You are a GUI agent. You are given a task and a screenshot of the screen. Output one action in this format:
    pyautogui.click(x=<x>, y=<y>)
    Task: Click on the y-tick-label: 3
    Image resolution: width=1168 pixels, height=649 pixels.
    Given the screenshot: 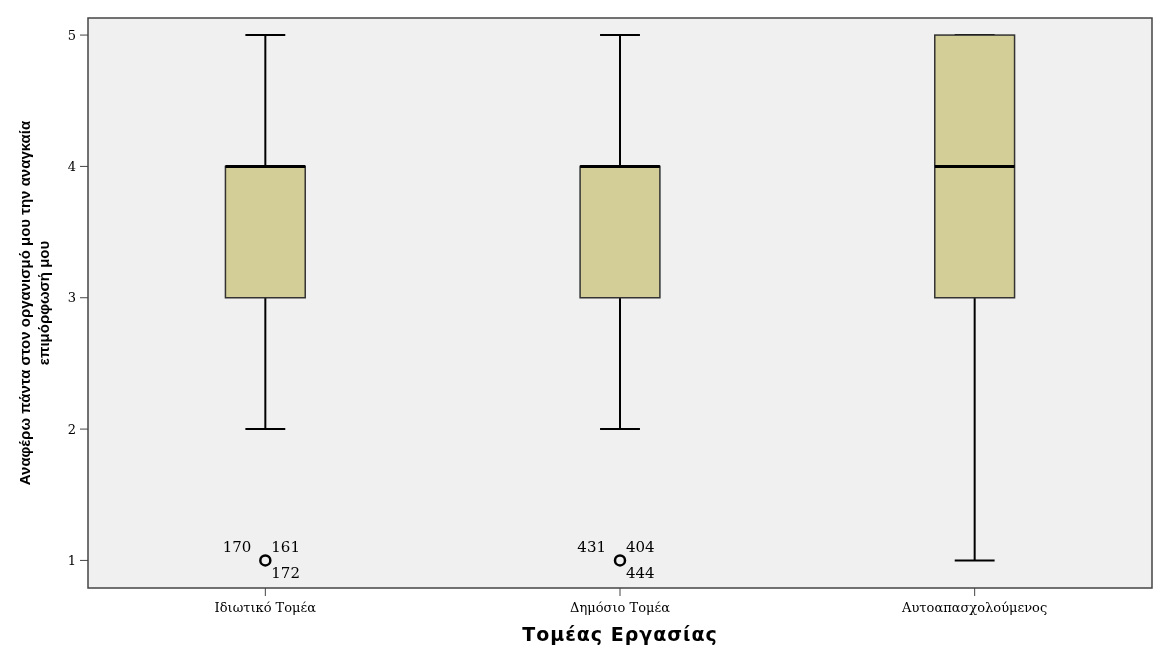 What is the action you would take?
    pyautogui.click(x=71, y=298)
    